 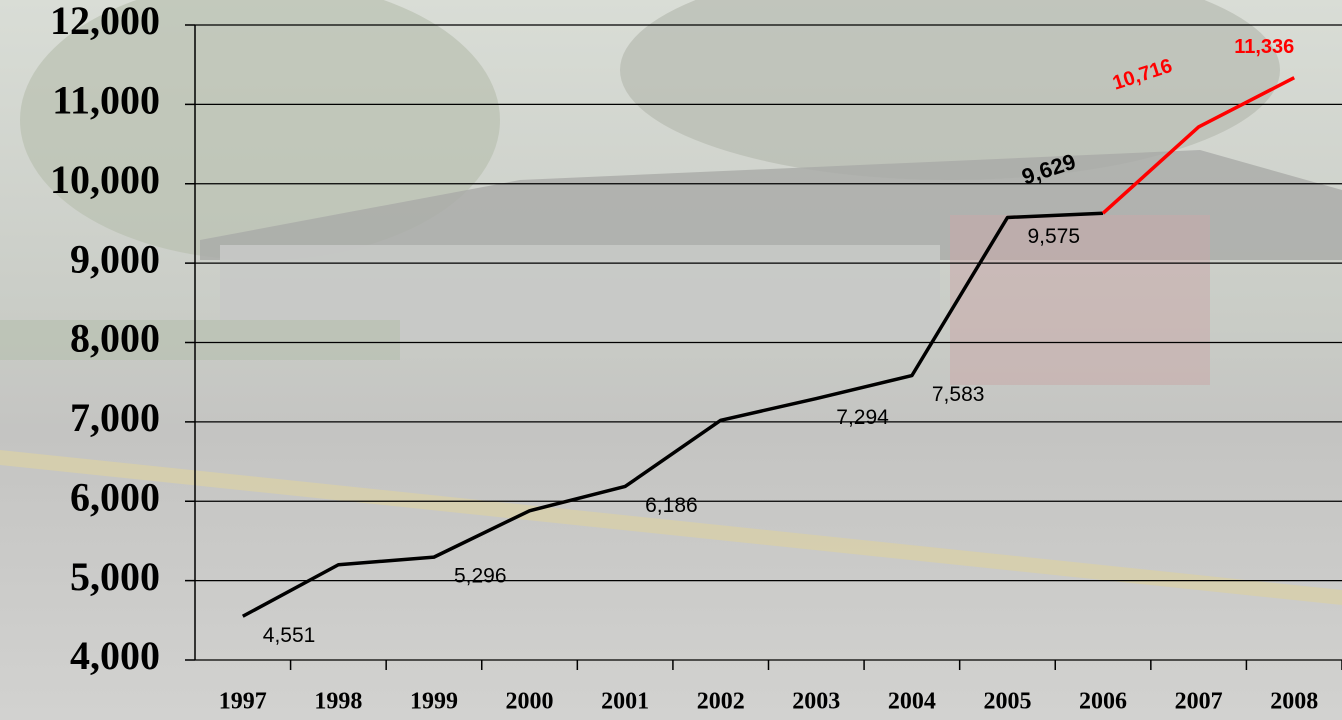 What do you see at coordinates (1198, 145) in the screenshot?
I see `data-line` at bounding box center [1198, 145].